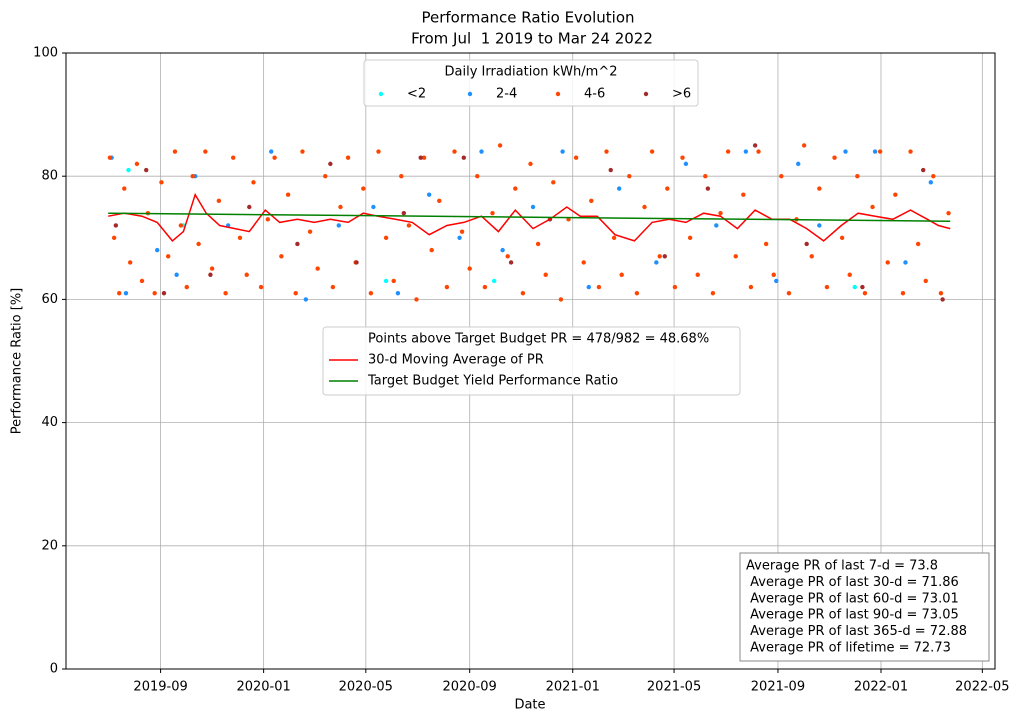 This screenshot has height=722, width=1024. What do you see at coordinates (49, 299) in the screenshot?
I see `y-tick-label: 60` at bounding box center [49, 299].